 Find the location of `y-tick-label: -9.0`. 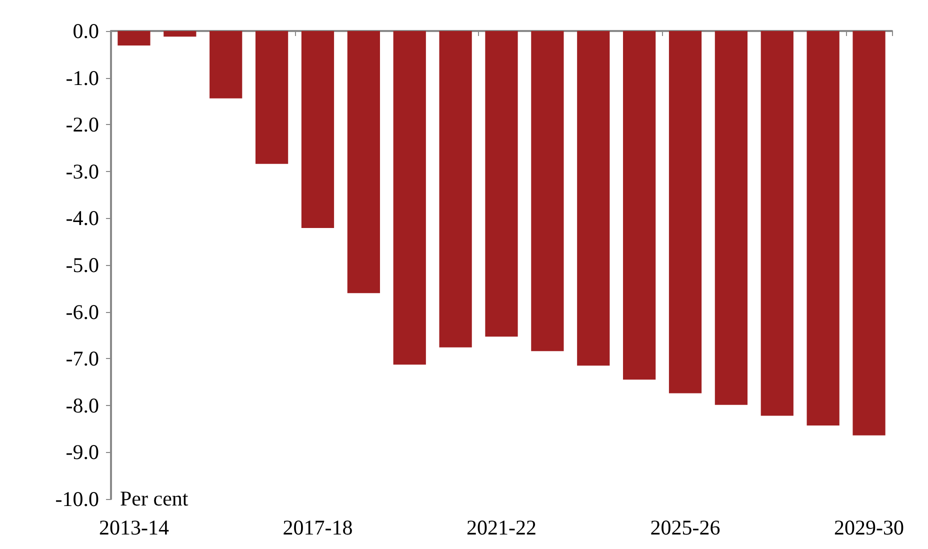

y-tick-label: -9.0 is located at coordinates (82, 452).